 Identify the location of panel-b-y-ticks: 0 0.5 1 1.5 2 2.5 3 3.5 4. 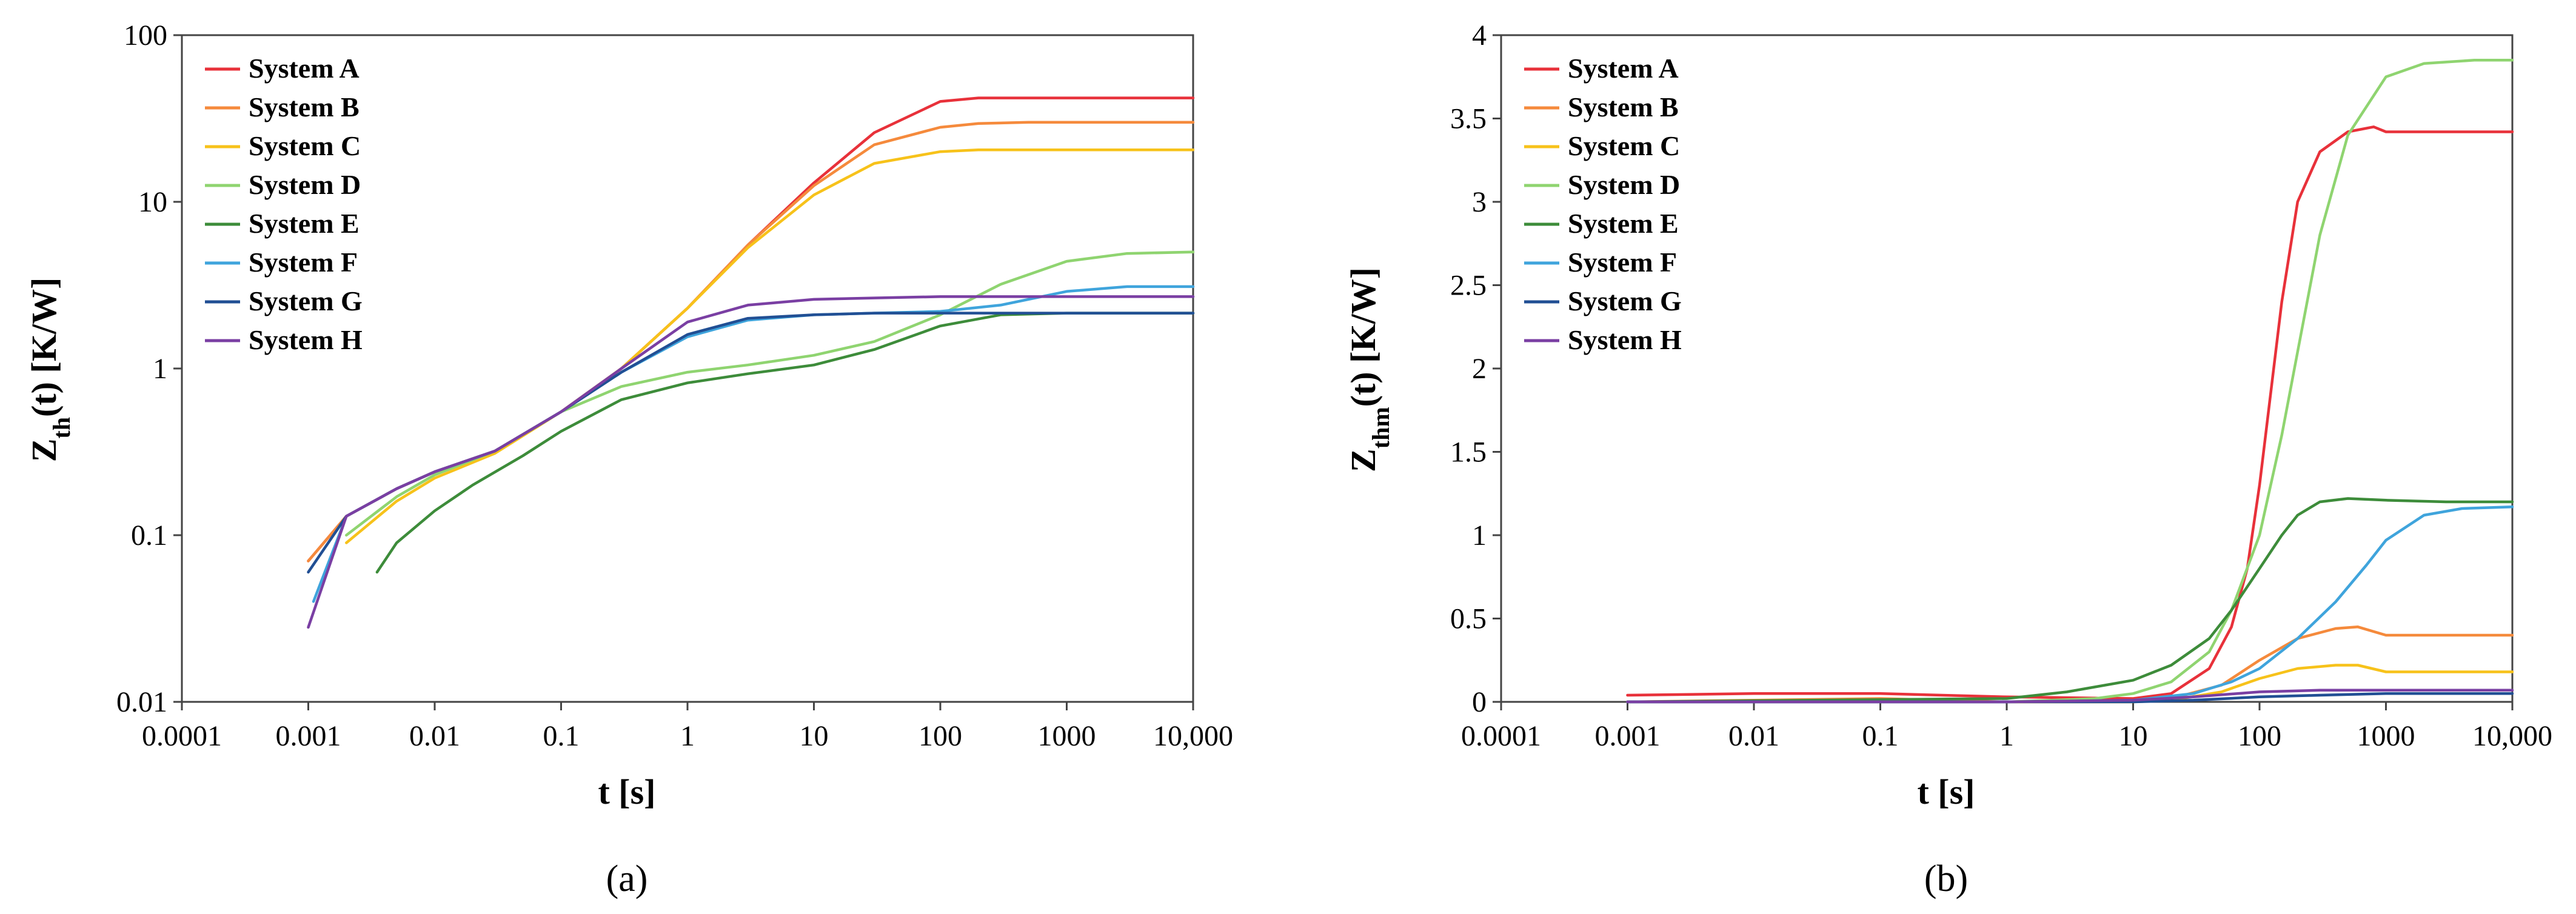
(1475, 368).